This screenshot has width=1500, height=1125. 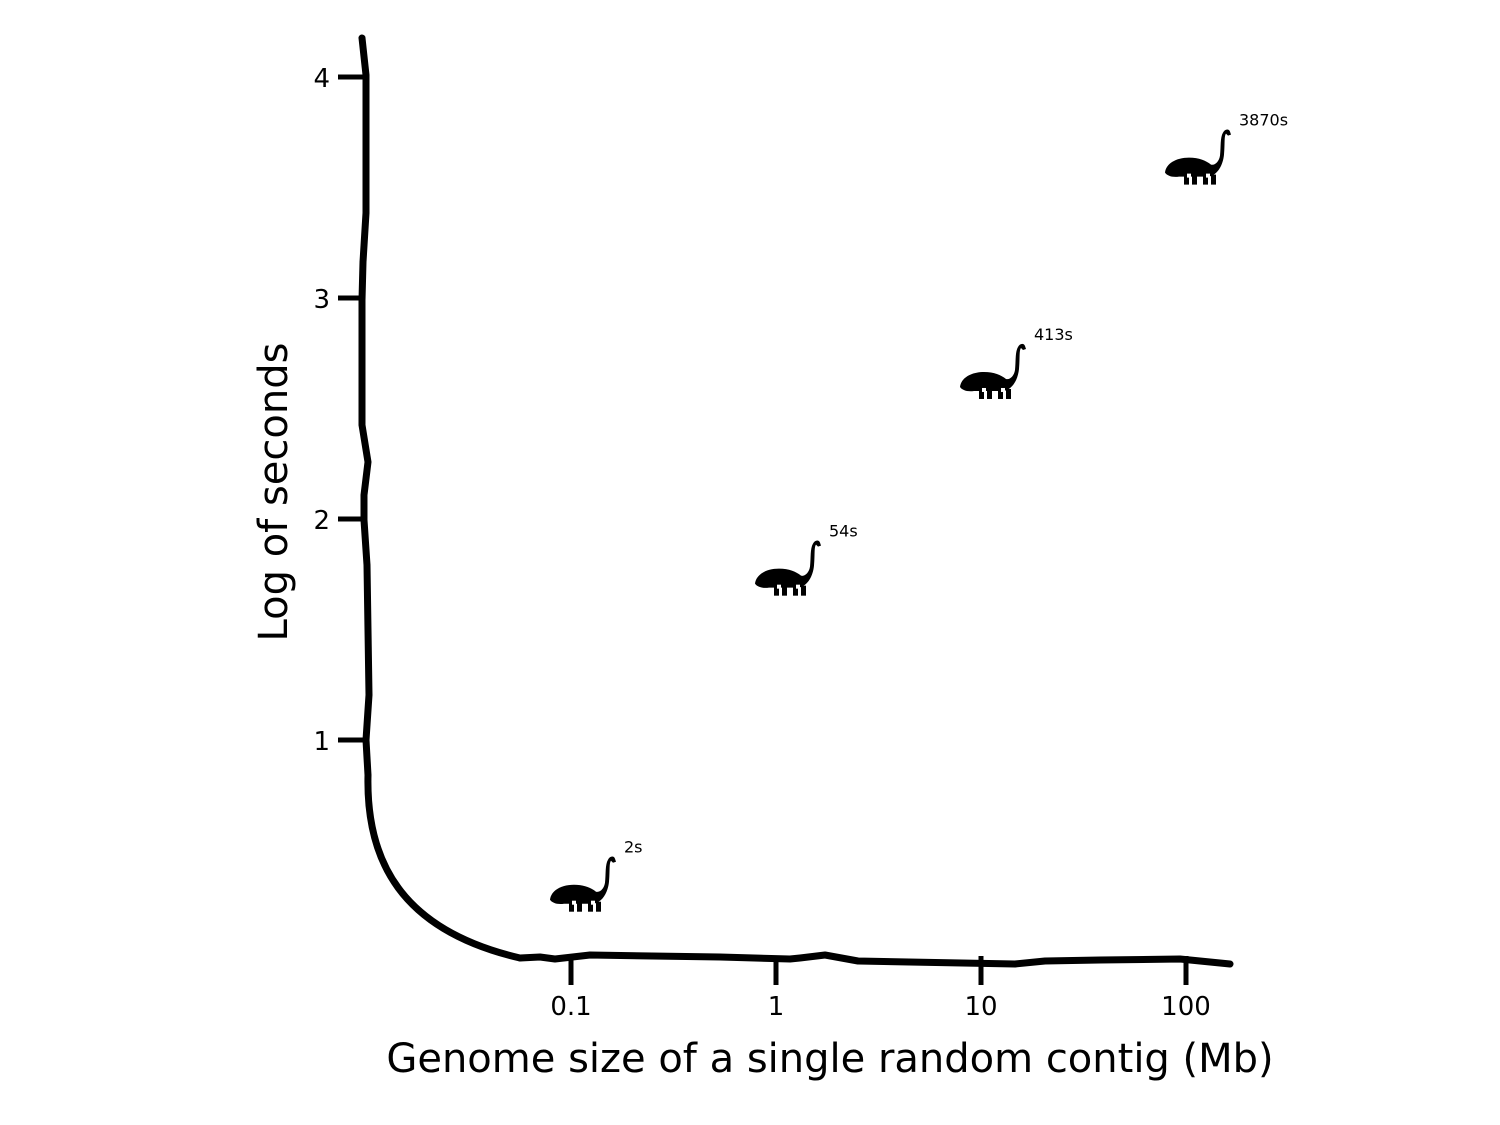 I want to click on y-tick-label: 3, so click(x=321, y=300).